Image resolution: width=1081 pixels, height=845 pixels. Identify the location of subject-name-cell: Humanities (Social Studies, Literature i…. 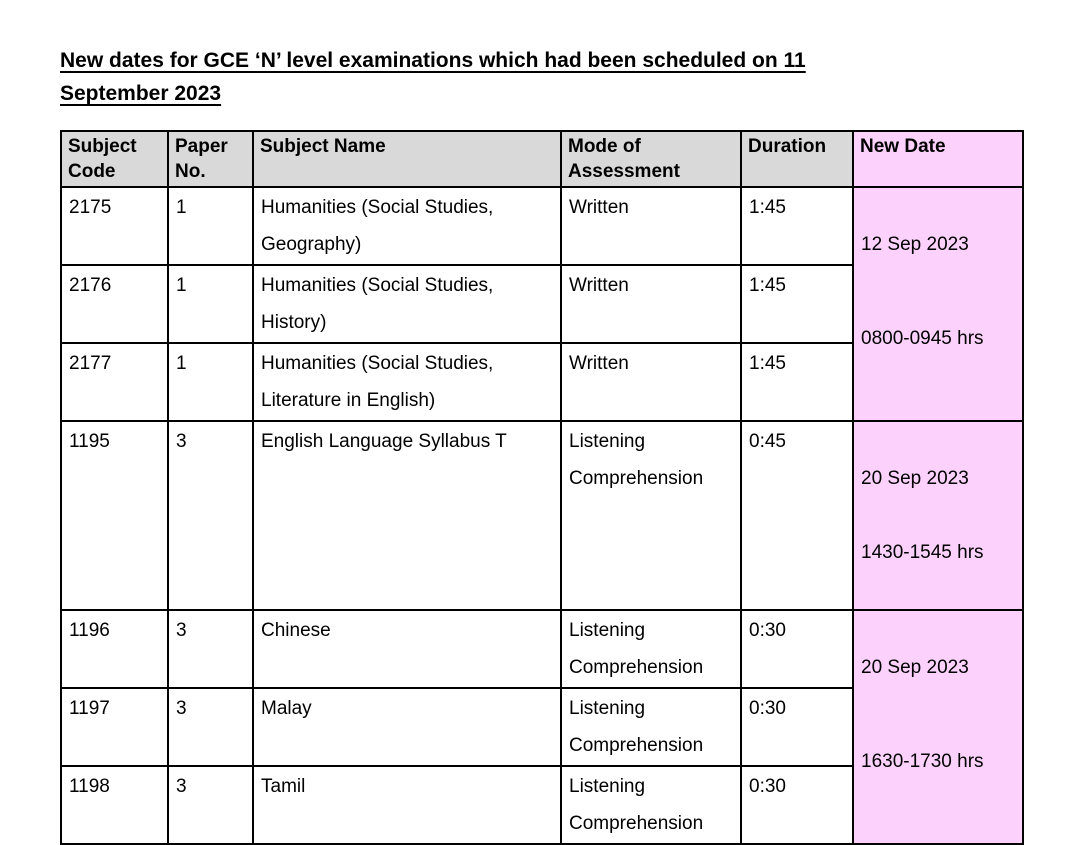
(407, 382).